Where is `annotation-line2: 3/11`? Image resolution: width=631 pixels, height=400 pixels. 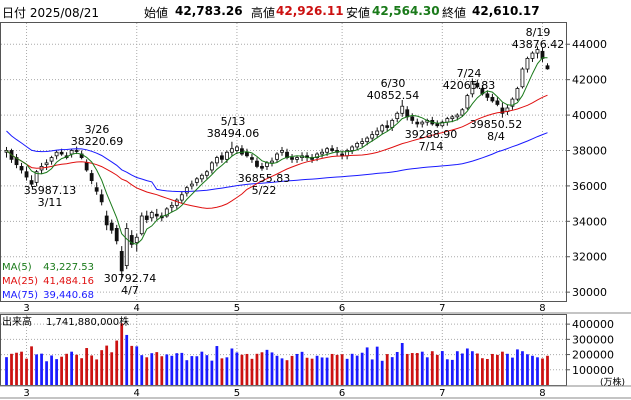 annotation-line2: 3/11 is located at coordinates (50, 202).